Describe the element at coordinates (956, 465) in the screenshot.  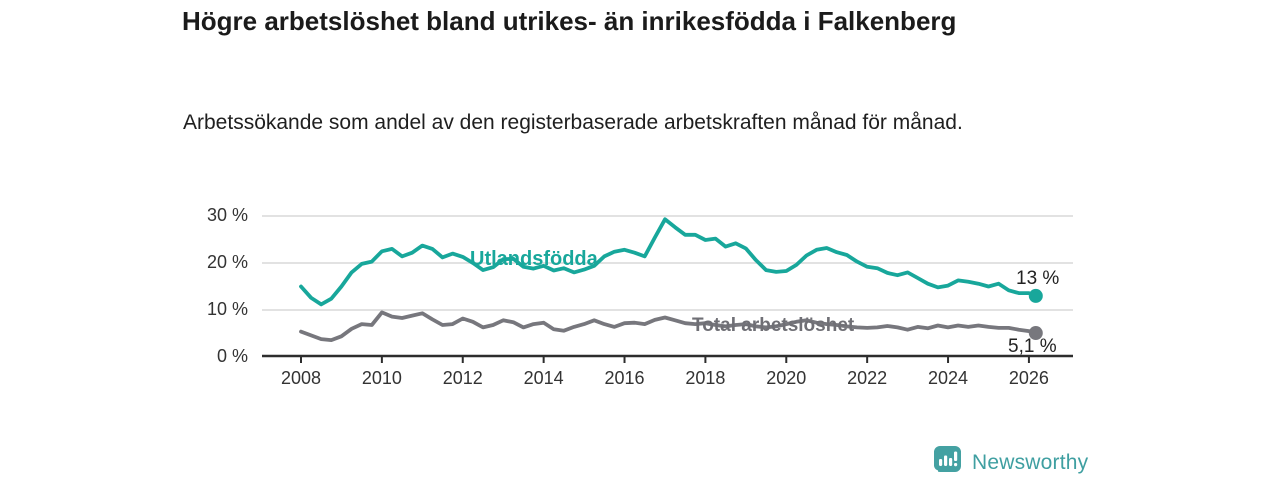
I see `logo-exclamation-dot` at that location.